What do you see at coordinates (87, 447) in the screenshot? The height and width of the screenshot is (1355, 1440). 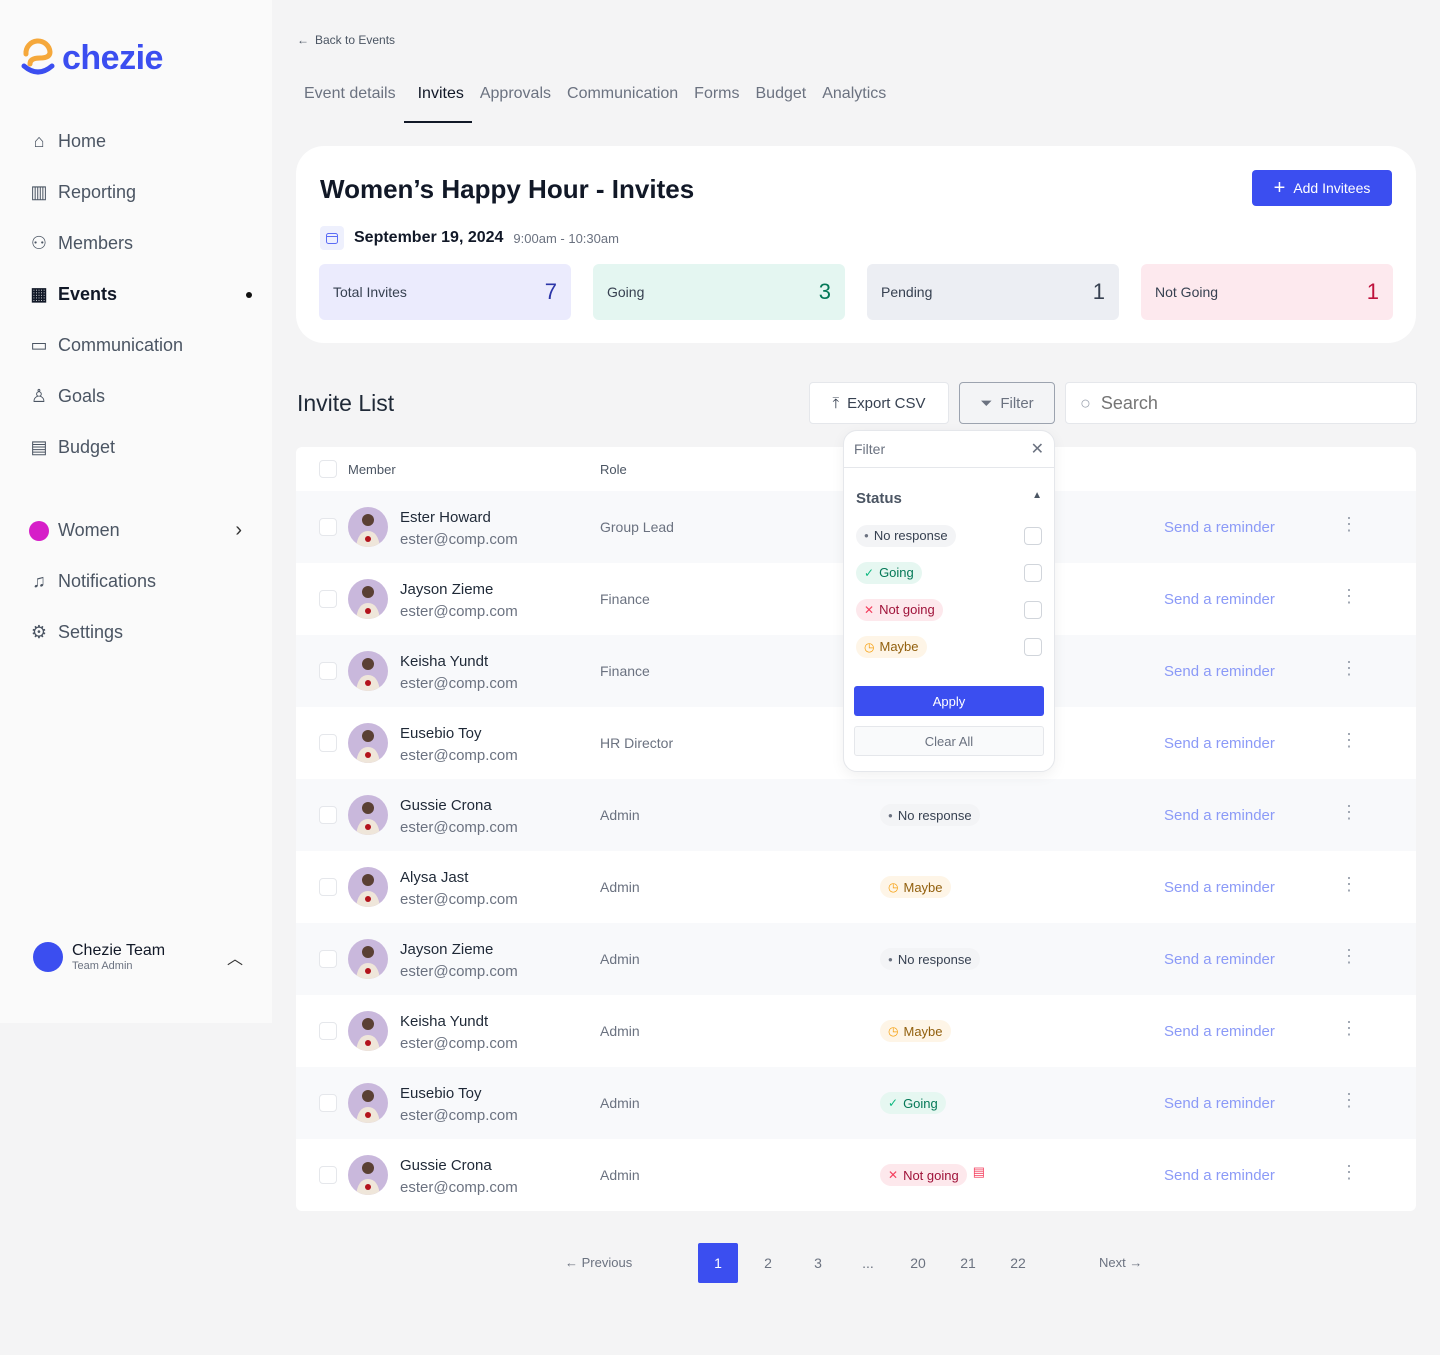 I see `sidebar-item-label: Budget` at bounding box center [87, 447].